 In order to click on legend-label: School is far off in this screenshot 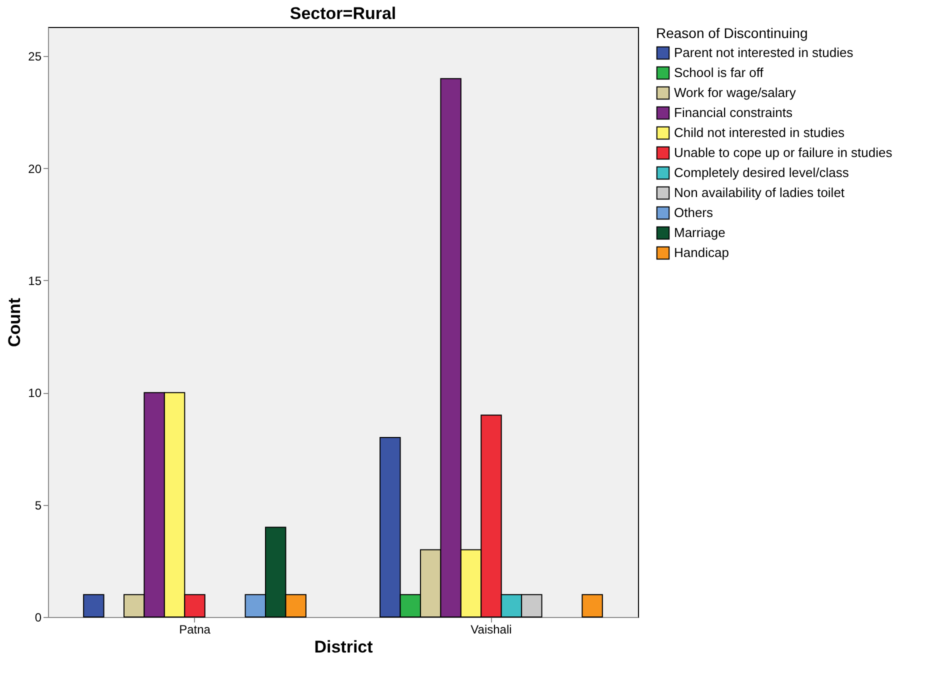, I will do `click(719, 72)`.